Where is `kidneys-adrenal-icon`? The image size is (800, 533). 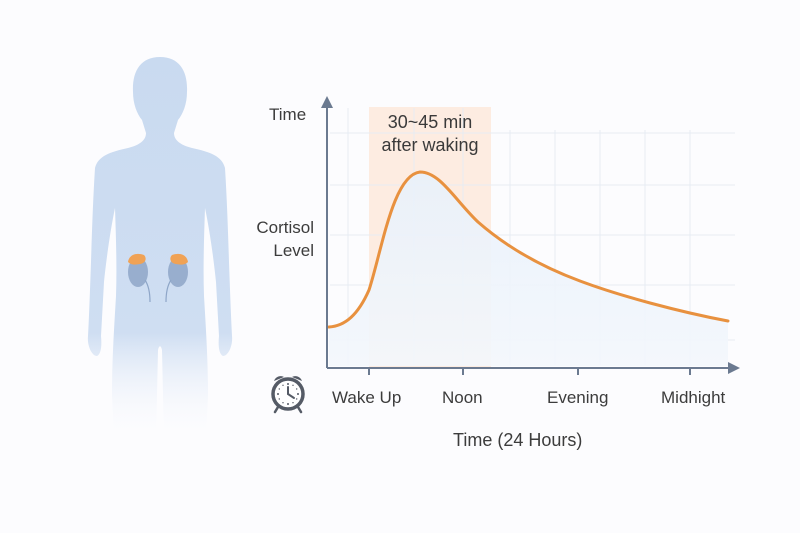 kidneys-adrenal-icon is located at coordinates (158, 278).